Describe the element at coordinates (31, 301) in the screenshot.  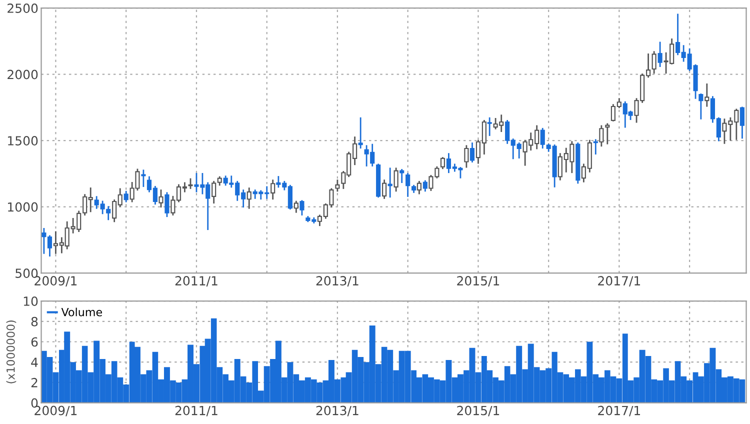
I see `y-tick-label: 10` at that location.